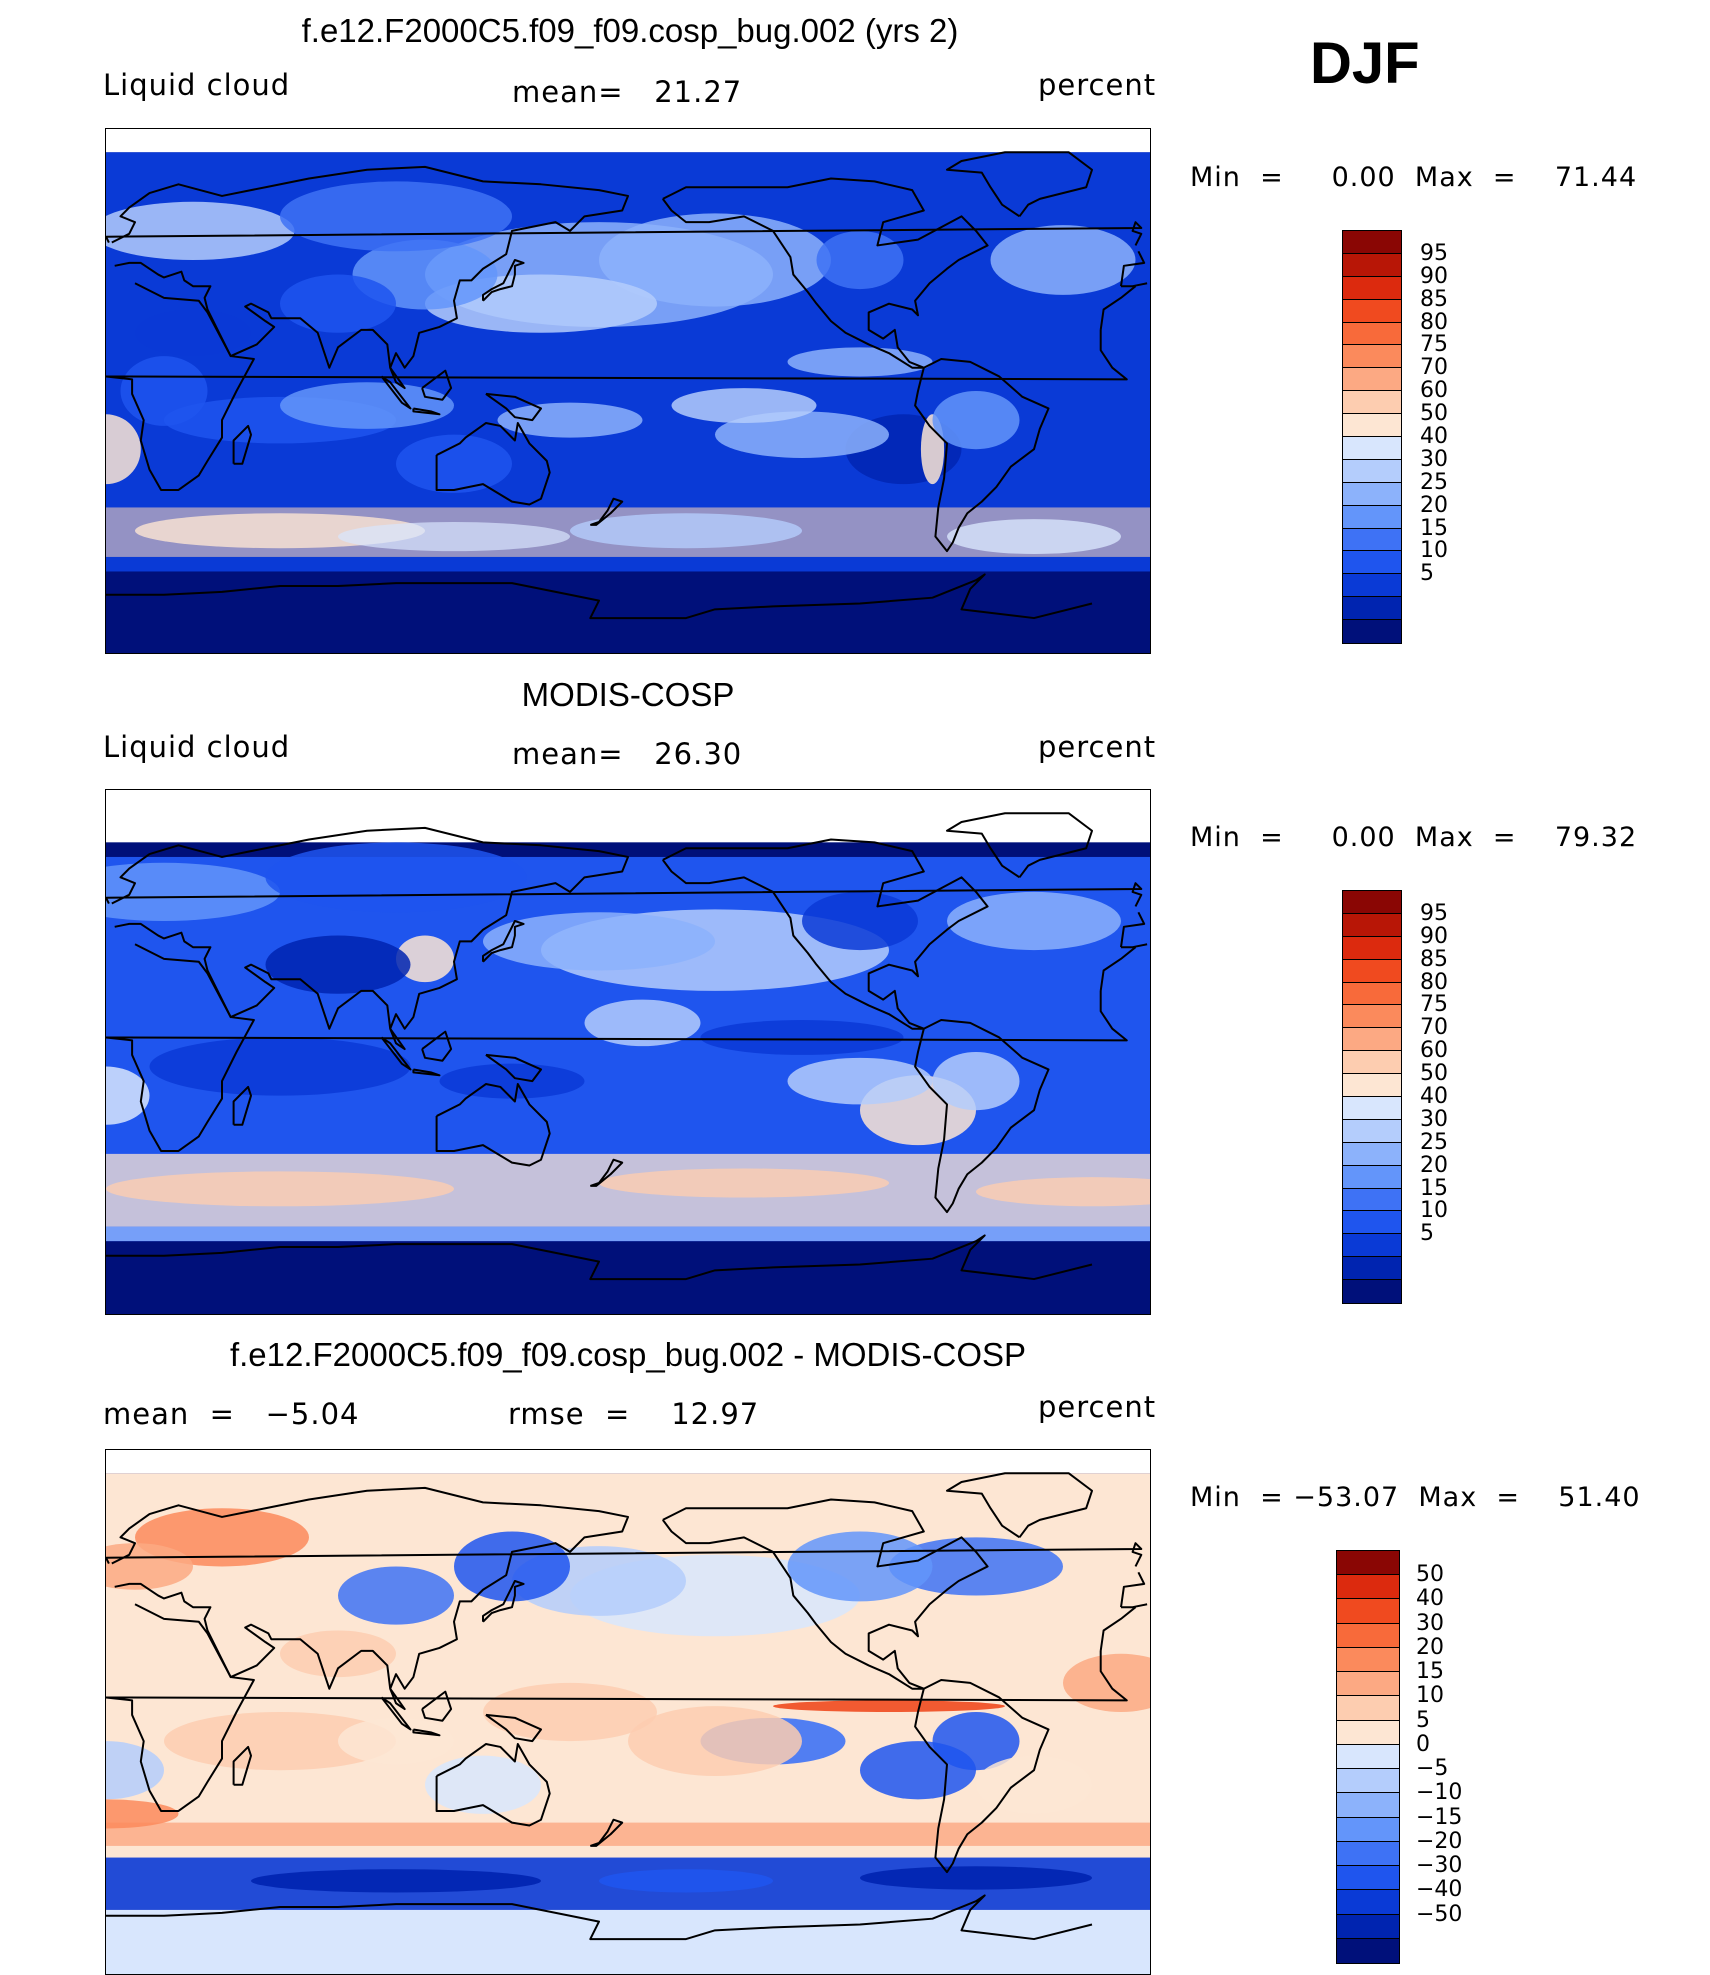 The image size is (1710, 1975). Describe the element at coordinates (1439, 1817) in the screenshot. I see `colorbar-tick-label: −15` at that location.